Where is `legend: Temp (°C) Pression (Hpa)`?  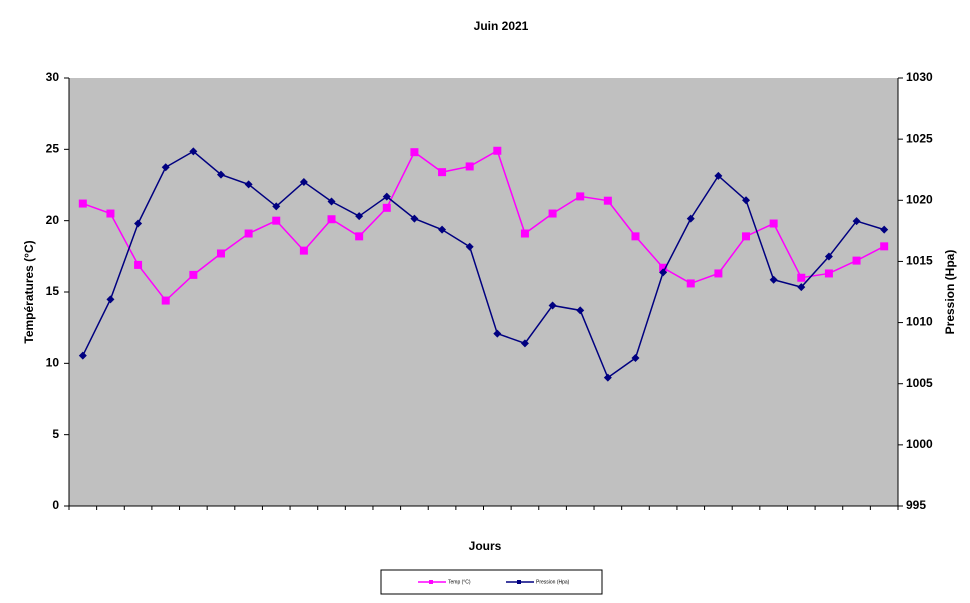
legend: Temp (°C) Pression (Hpa) is located at coordinates (491, 582).